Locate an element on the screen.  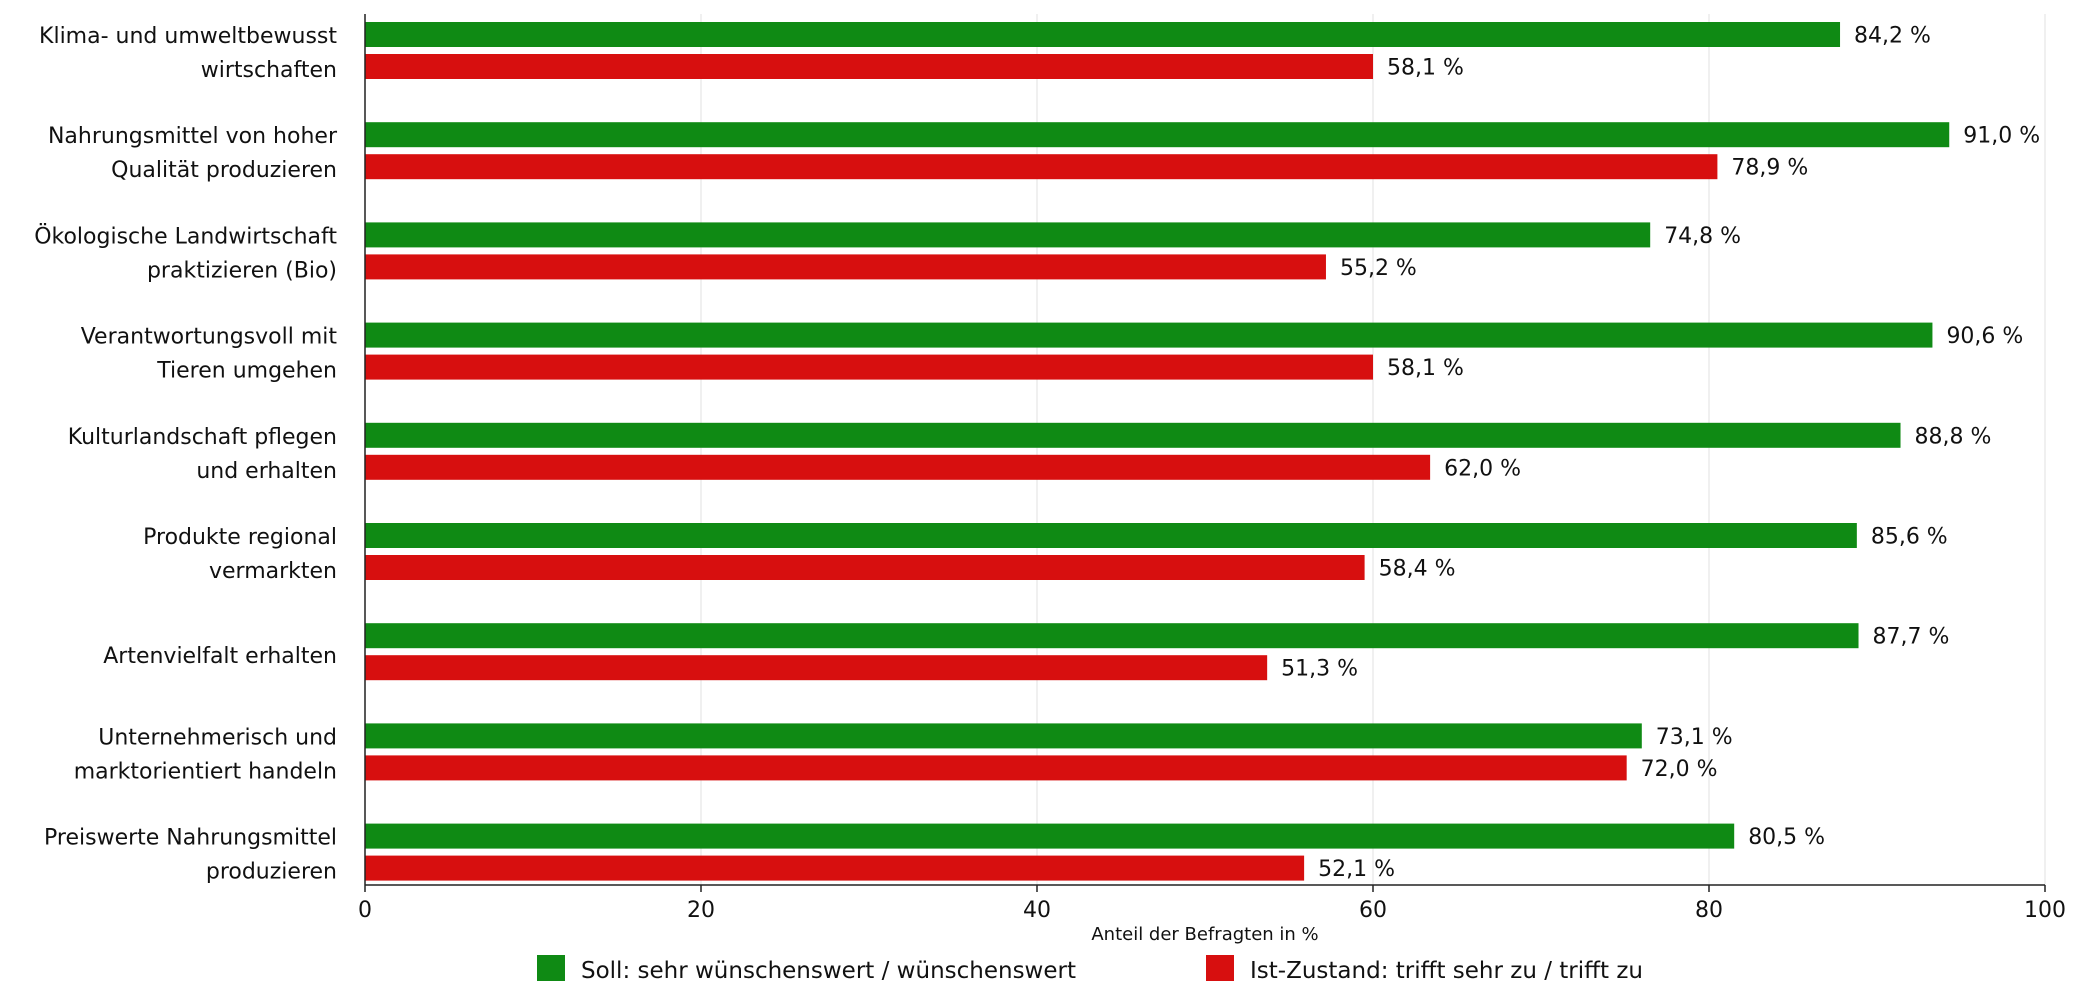
data-label-ist-5: 58,4 % is located at coordinates (1417, 569).